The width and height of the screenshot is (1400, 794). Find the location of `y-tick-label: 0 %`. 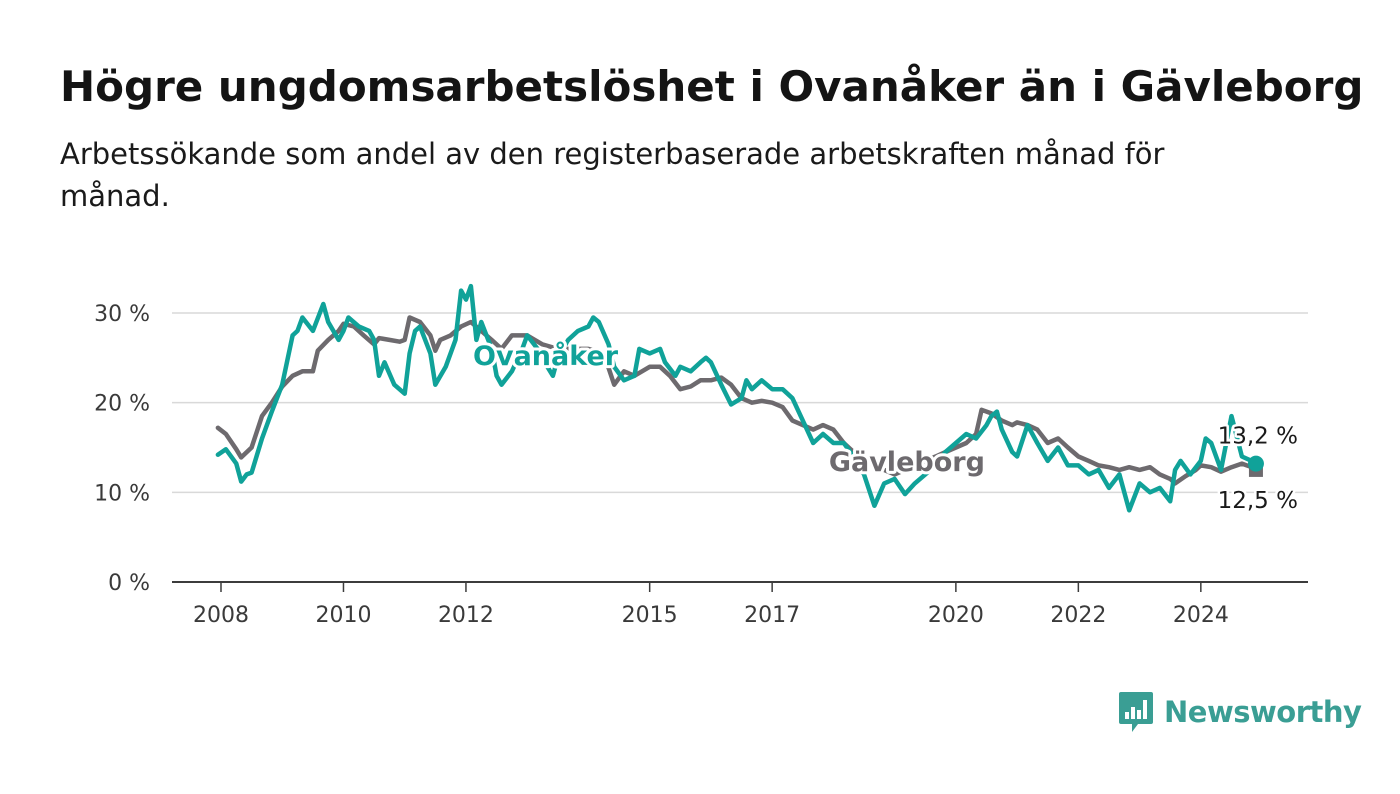

y-tick-label: 0 % is located at coordinates (129, 583).